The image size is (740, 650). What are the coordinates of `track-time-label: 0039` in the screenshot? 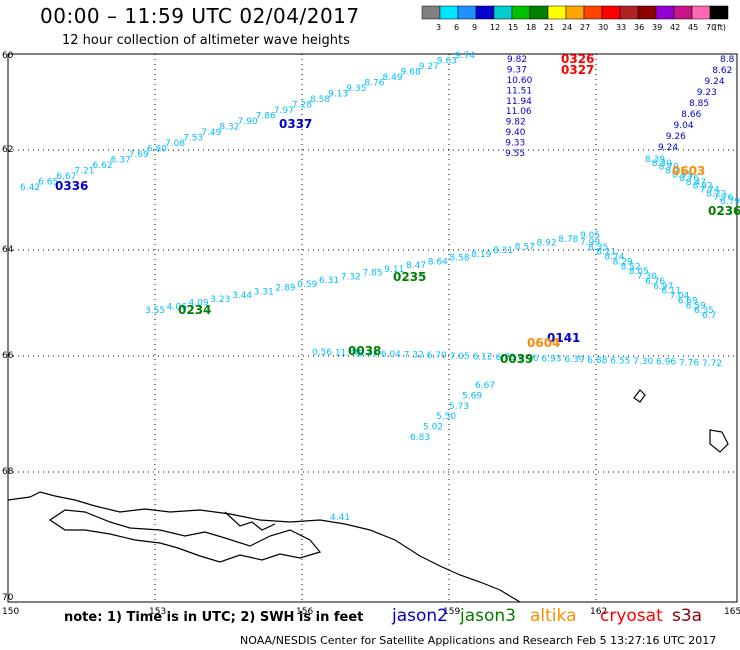 It's located at (516, 359).